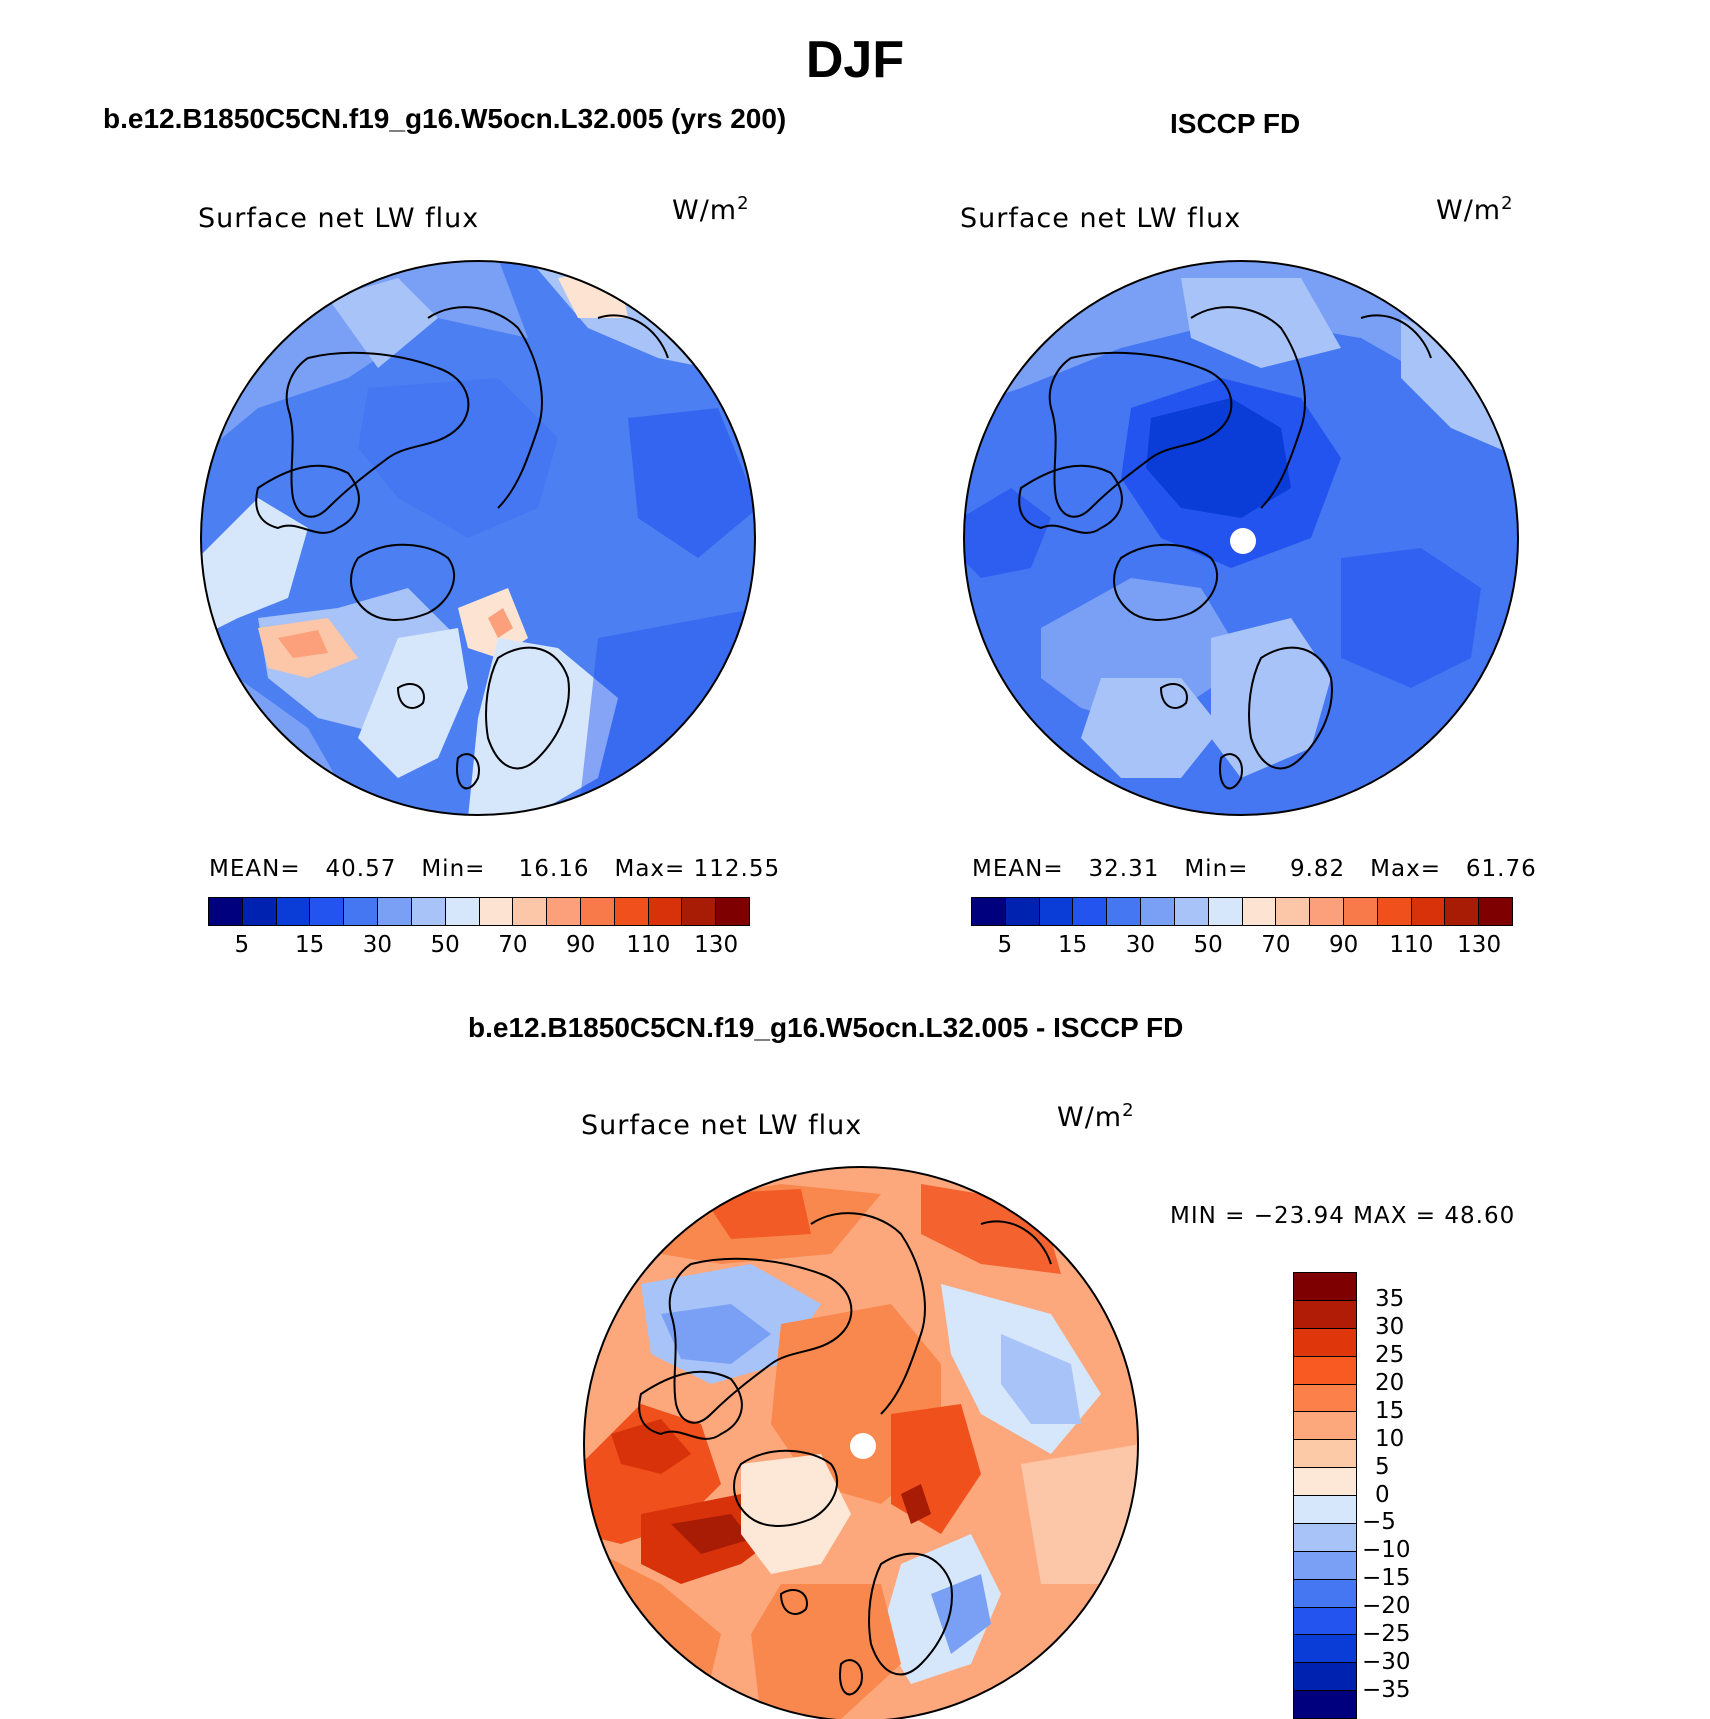 The height and width of the screenshot is (1719, 1710). What do you see at coordinates (1241, 538) in the screenshot?
I see `panel2-polar-map` at bounding box center [1241, 538].